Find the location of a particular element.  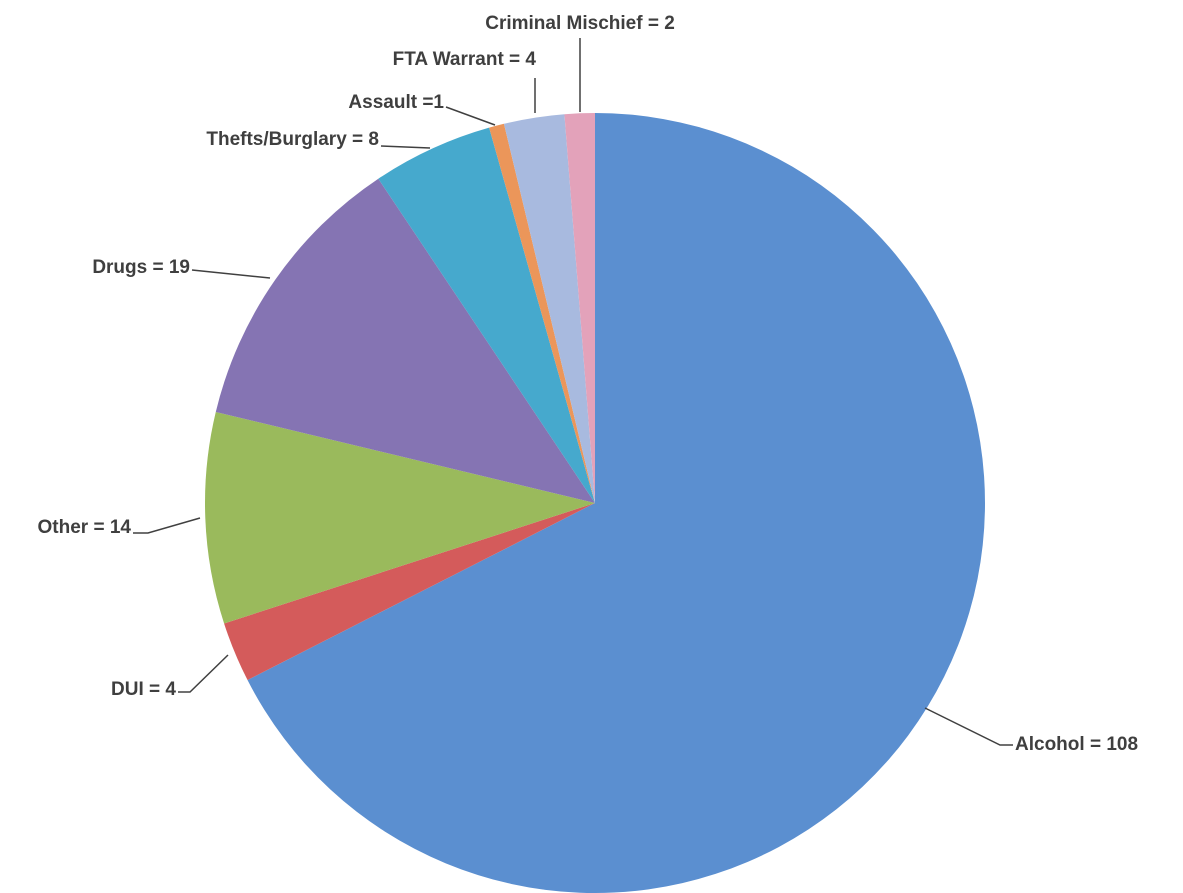

slice-label: FTA Warrant = 4 is located at coordinates (465, 59).